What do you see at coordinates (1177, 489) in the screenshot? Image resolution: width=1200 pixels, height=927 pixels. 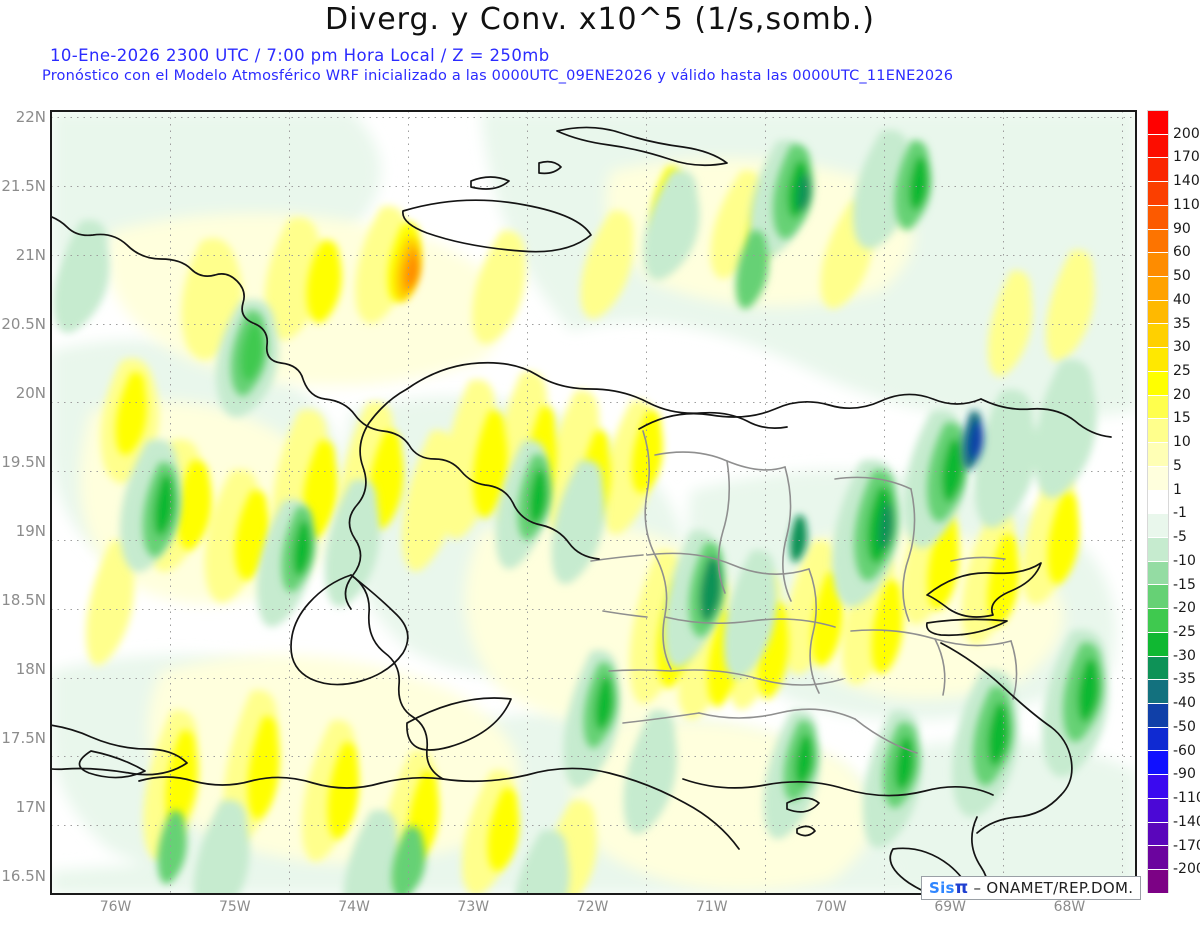 I see `colorbar-tick-label-15: 1` at bounding box center [1177, 489].